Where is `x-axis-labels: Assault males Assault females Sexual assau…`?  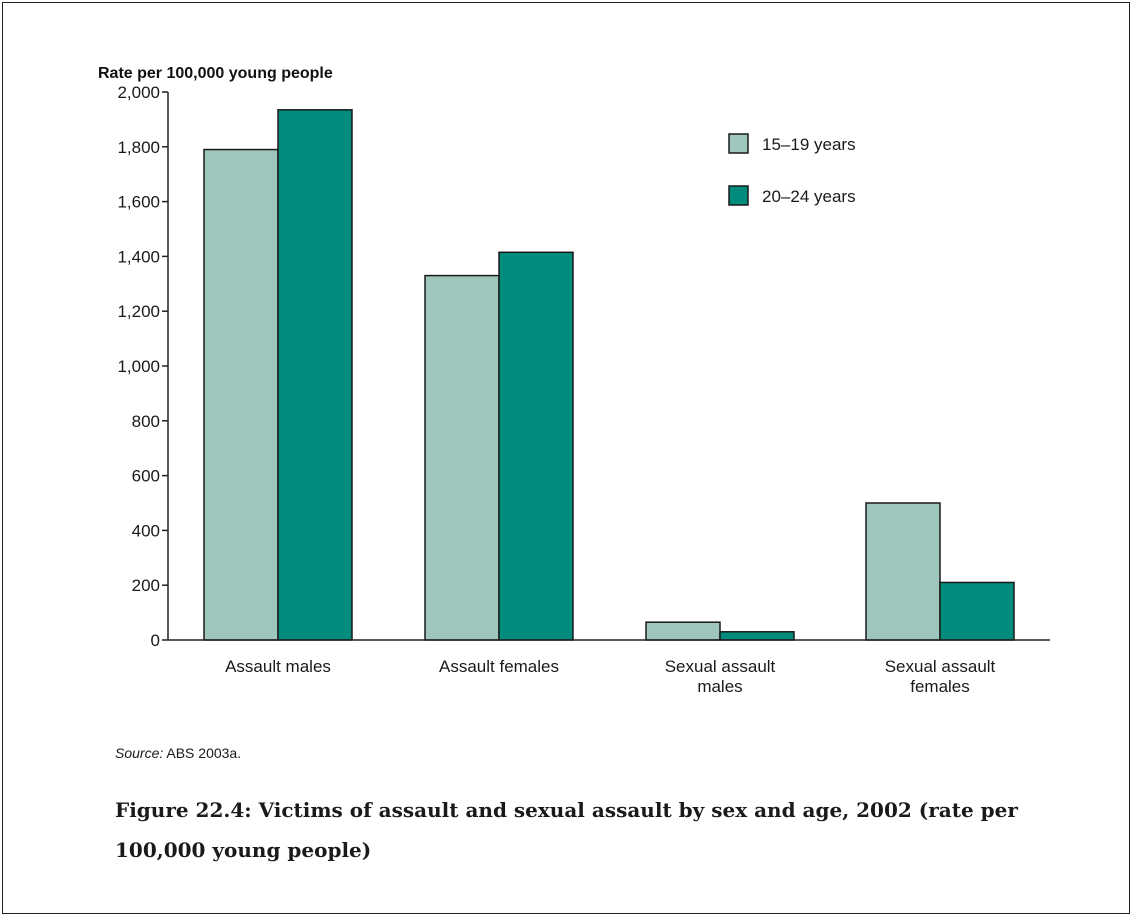 x-axis-labels: Assault males Assault females Sexual assau… is located at coordinates (610, 676).